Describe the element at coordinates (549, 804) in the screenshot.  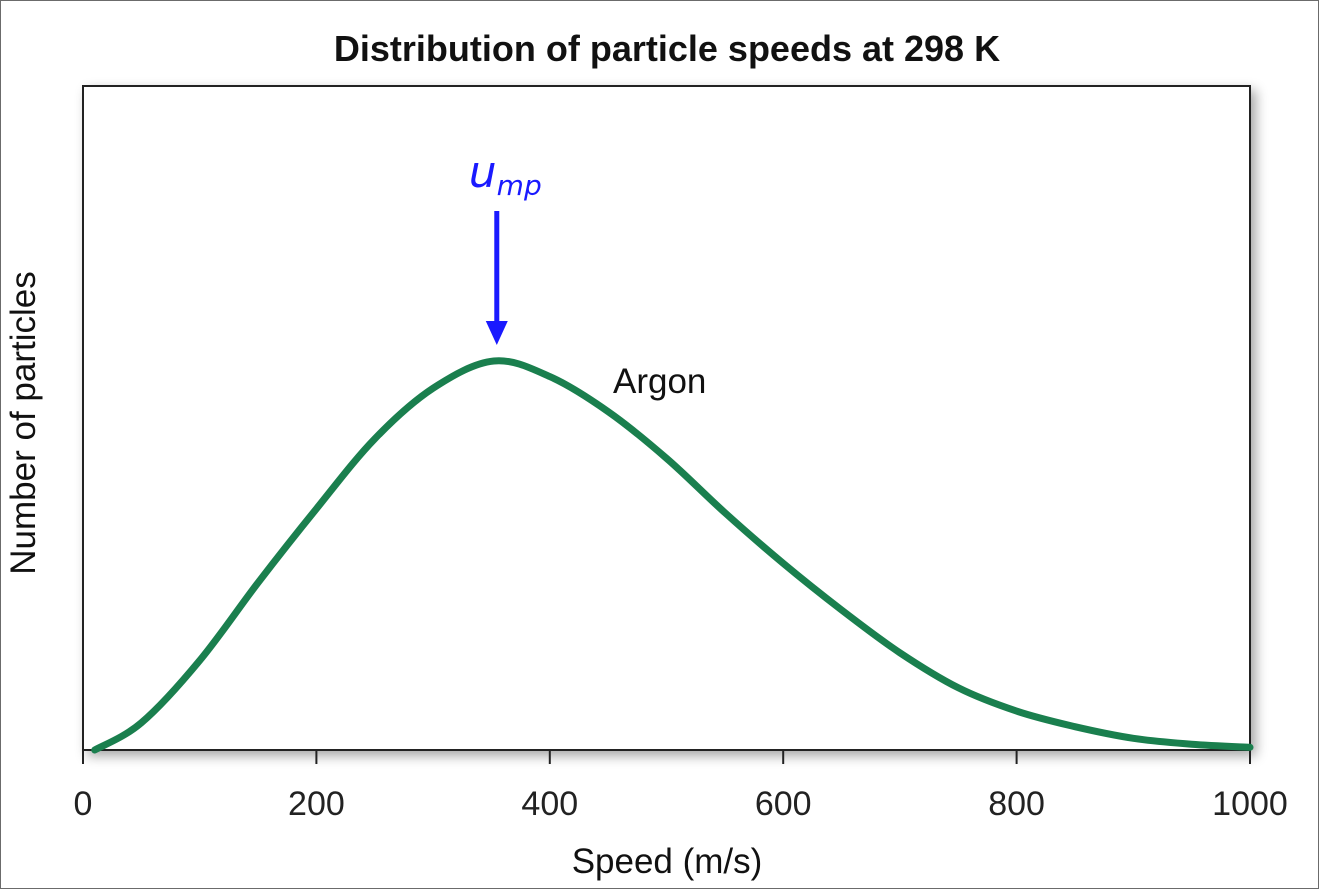
I see `x-tick-label-400: 400` at that location.